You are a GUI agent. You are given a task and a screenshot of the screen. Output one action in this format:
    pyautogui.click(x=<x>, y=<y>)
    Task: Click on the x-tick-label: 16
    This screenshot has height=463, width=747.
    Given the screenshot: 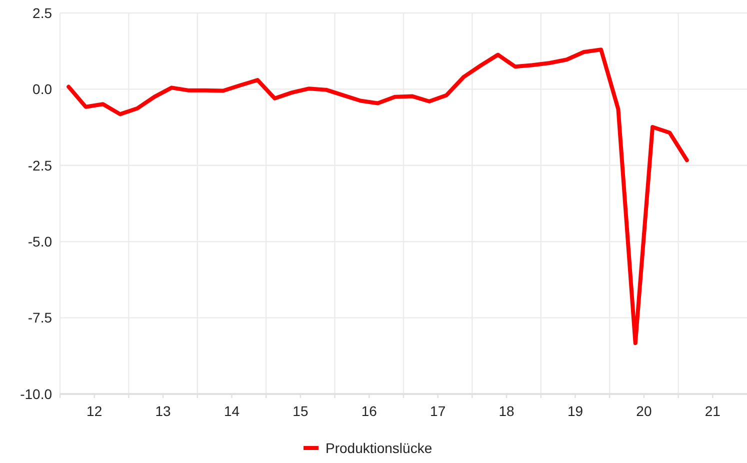 What is the action you would take?
    pyautogui.click(x=369, y=411)
    